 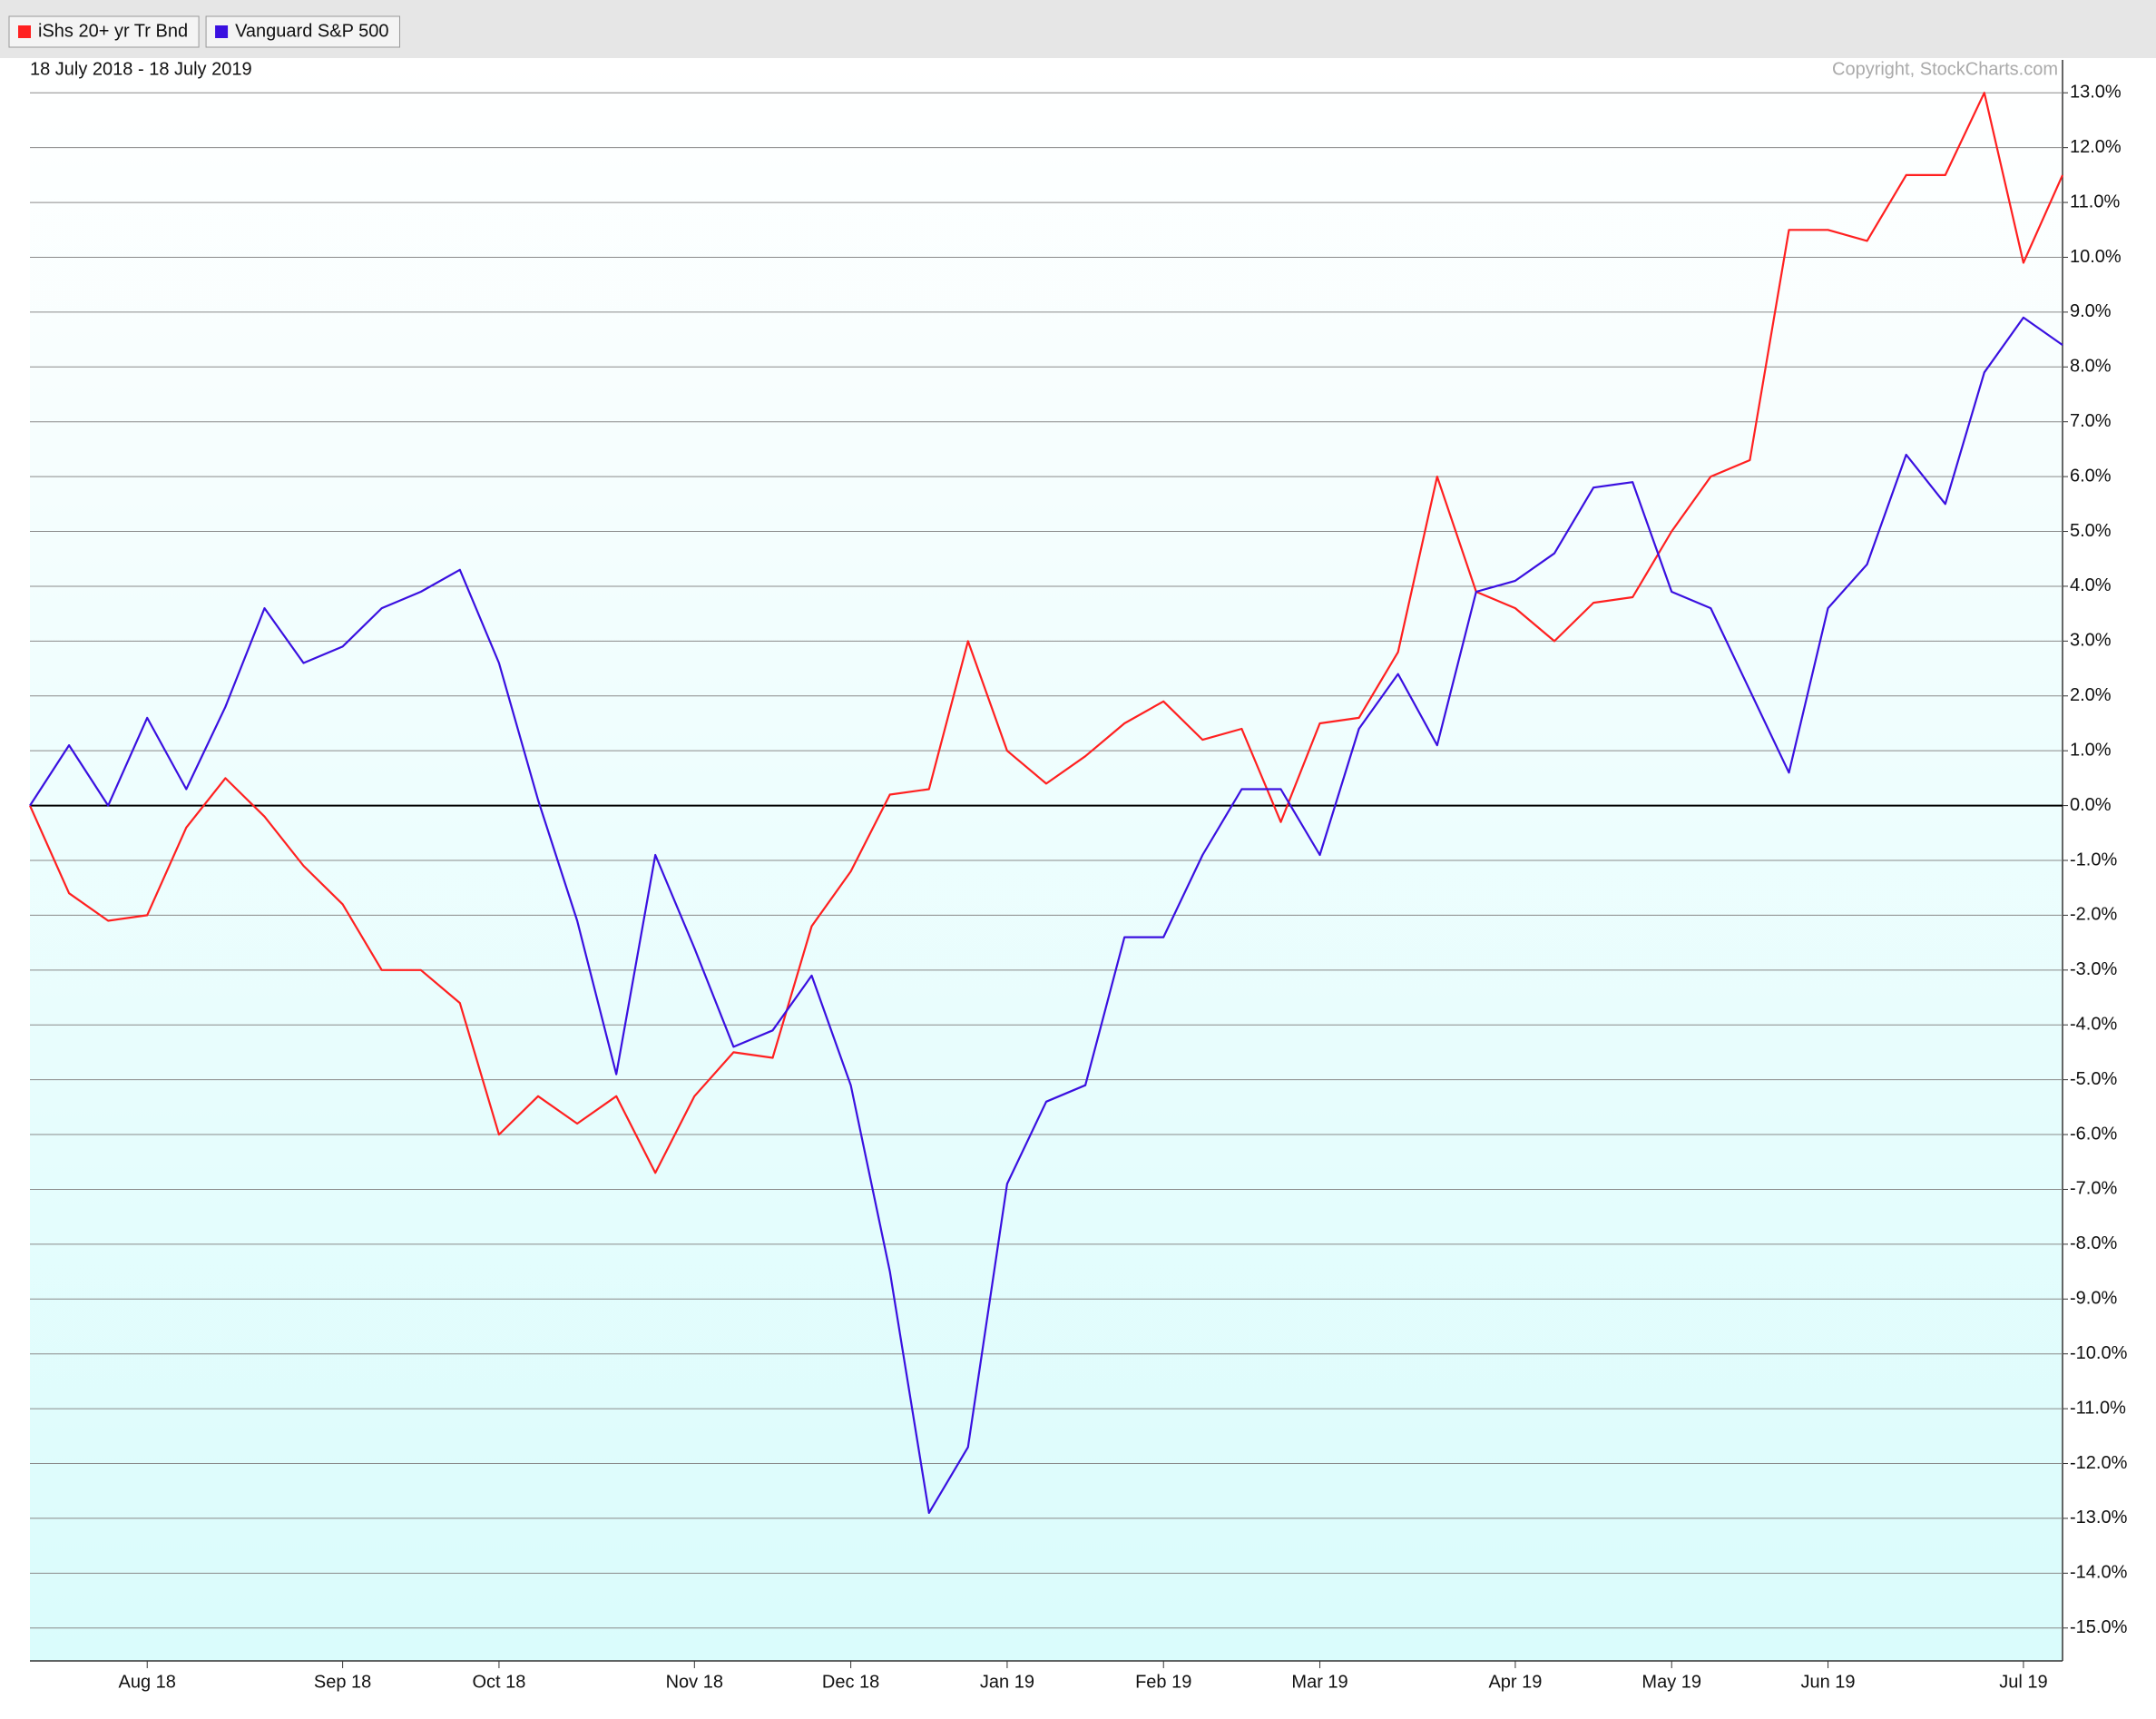 What do you see at coordinates (2091, 750) in the screenshot?
I see `y-tick-label: 1.0%` at bounding box center [2091, 750].